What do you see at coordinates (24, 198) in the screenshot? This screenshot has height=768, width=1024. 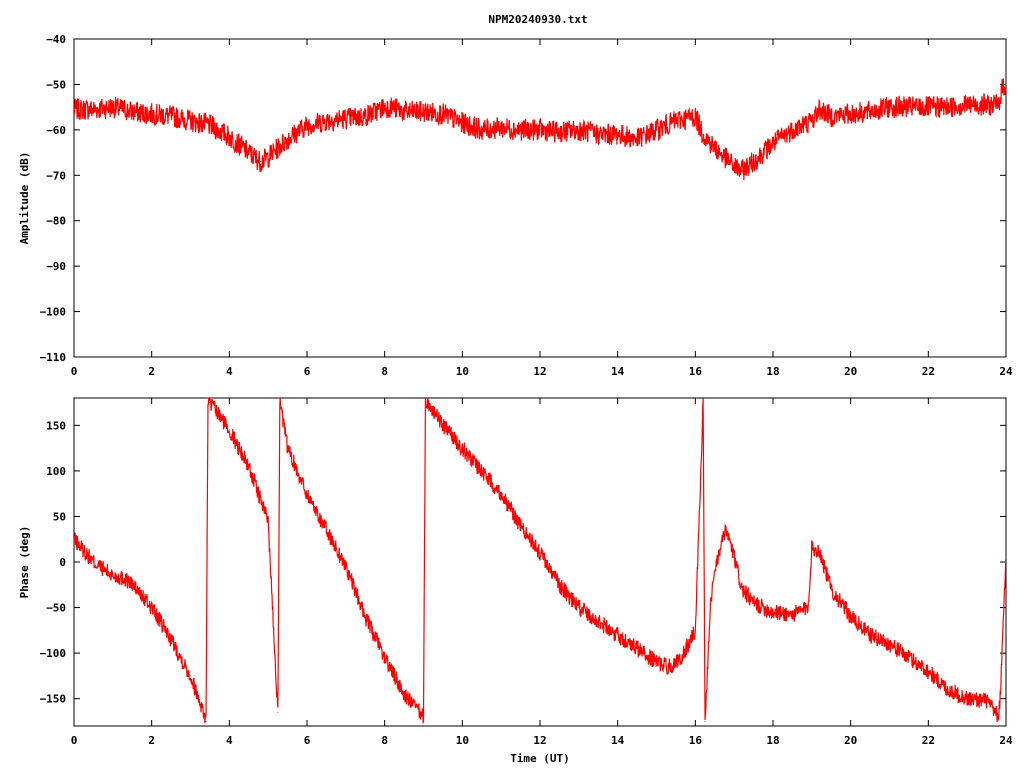 I see `amplitude-axis-title: Amplitude (dB)` at bounding box center [24, 198].